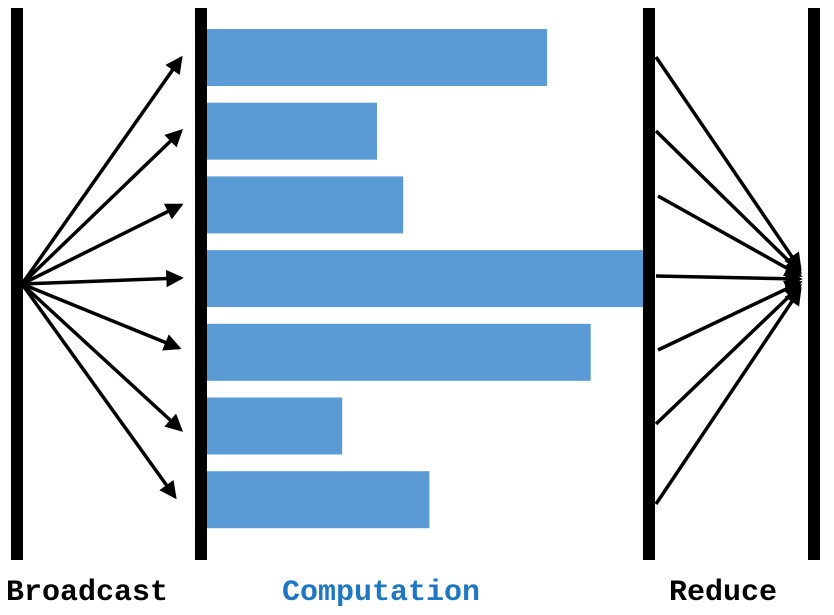 The height and width of the screenshot is (615, 834). I want to click on computation-label: Computation, so click(381, 593).